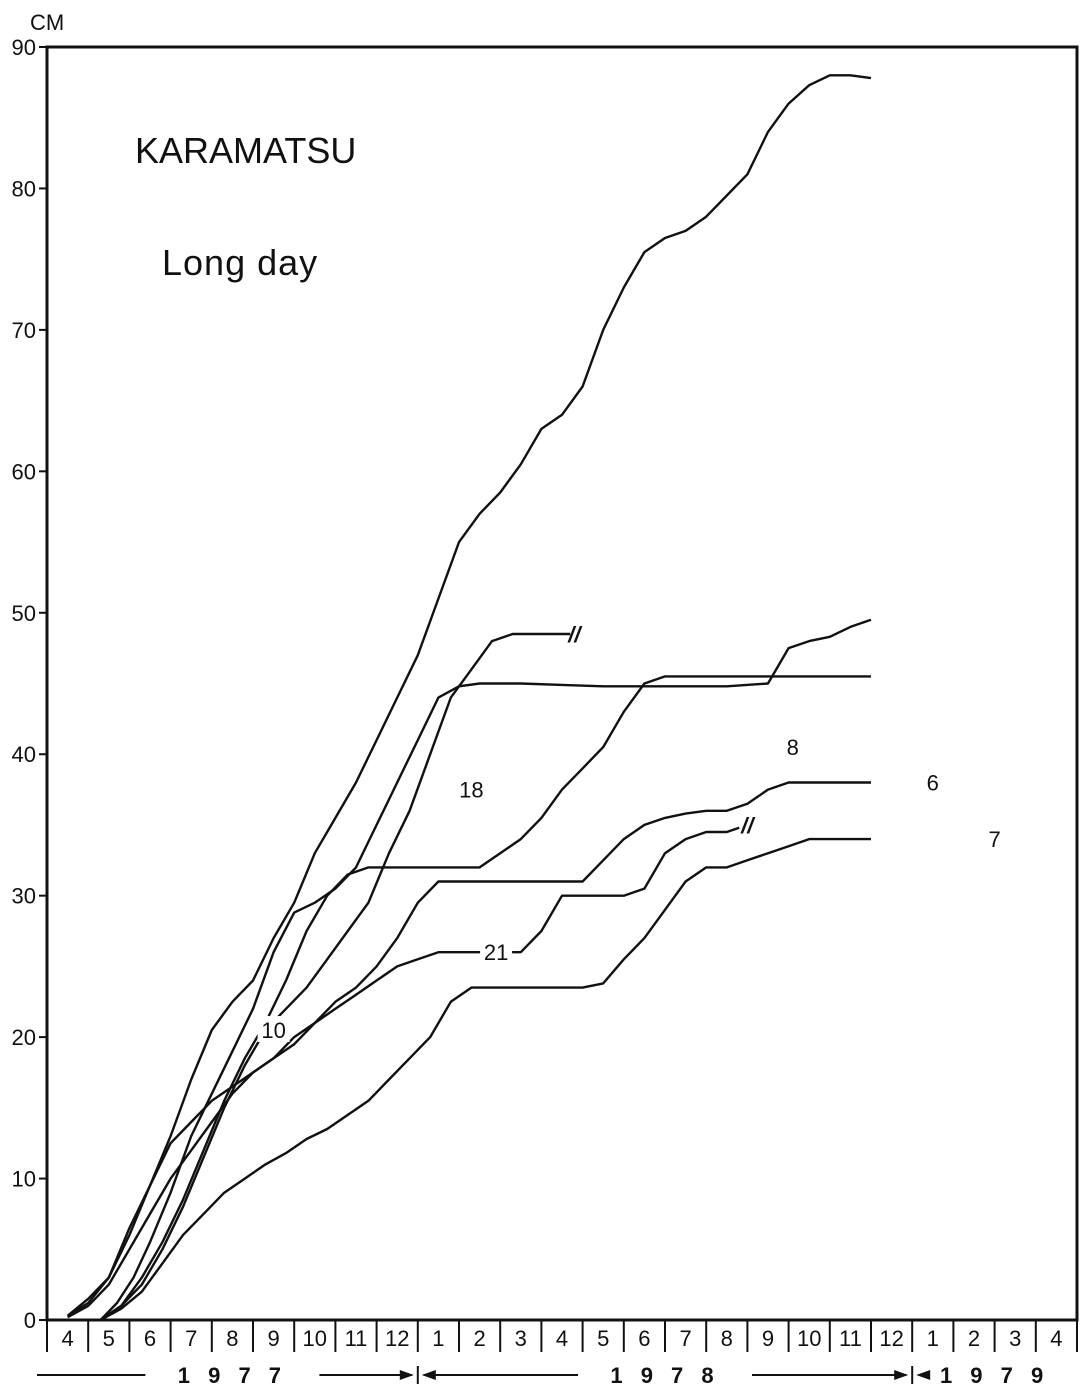 This screenshot has height=1392, width=1087. What do you see at coordinates (24, 1179) in the screenshot?
I see `y-tick-label: 10` at bounding box center [24, 1179].